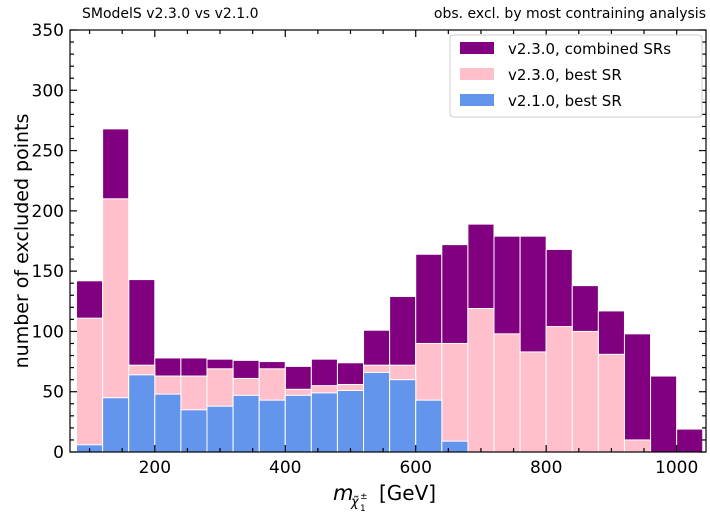 The image size is (710, 518). Describe the element at coordinates (58, 453) in the screenshot. I see `y-tick-label-0: 0` at that location.